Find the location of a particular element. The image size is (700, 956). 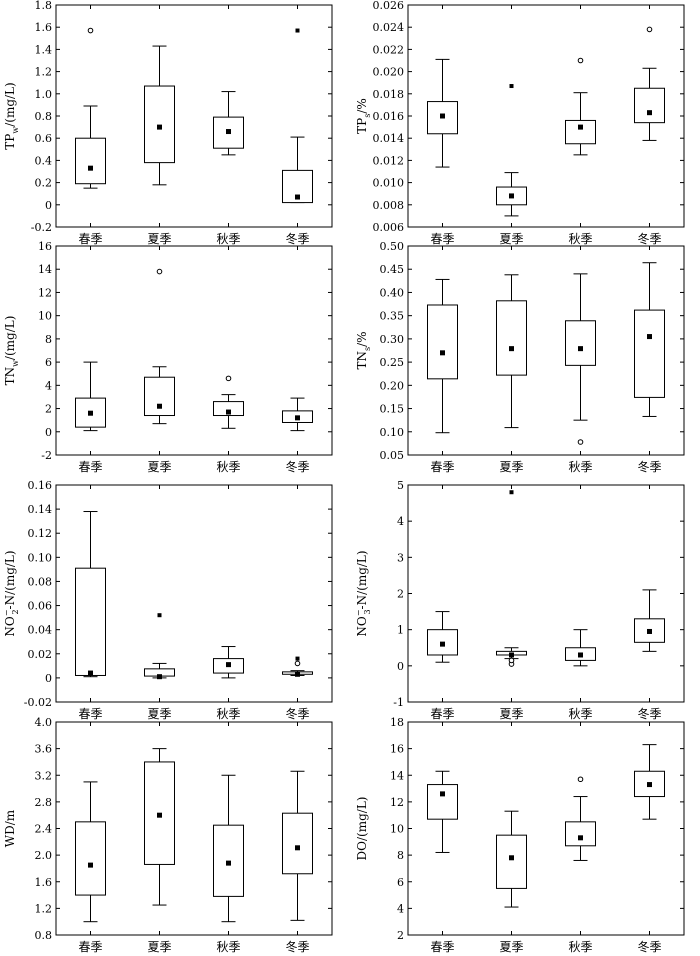

y-tick-label: 0.2 is located at coordinates (44, 183).